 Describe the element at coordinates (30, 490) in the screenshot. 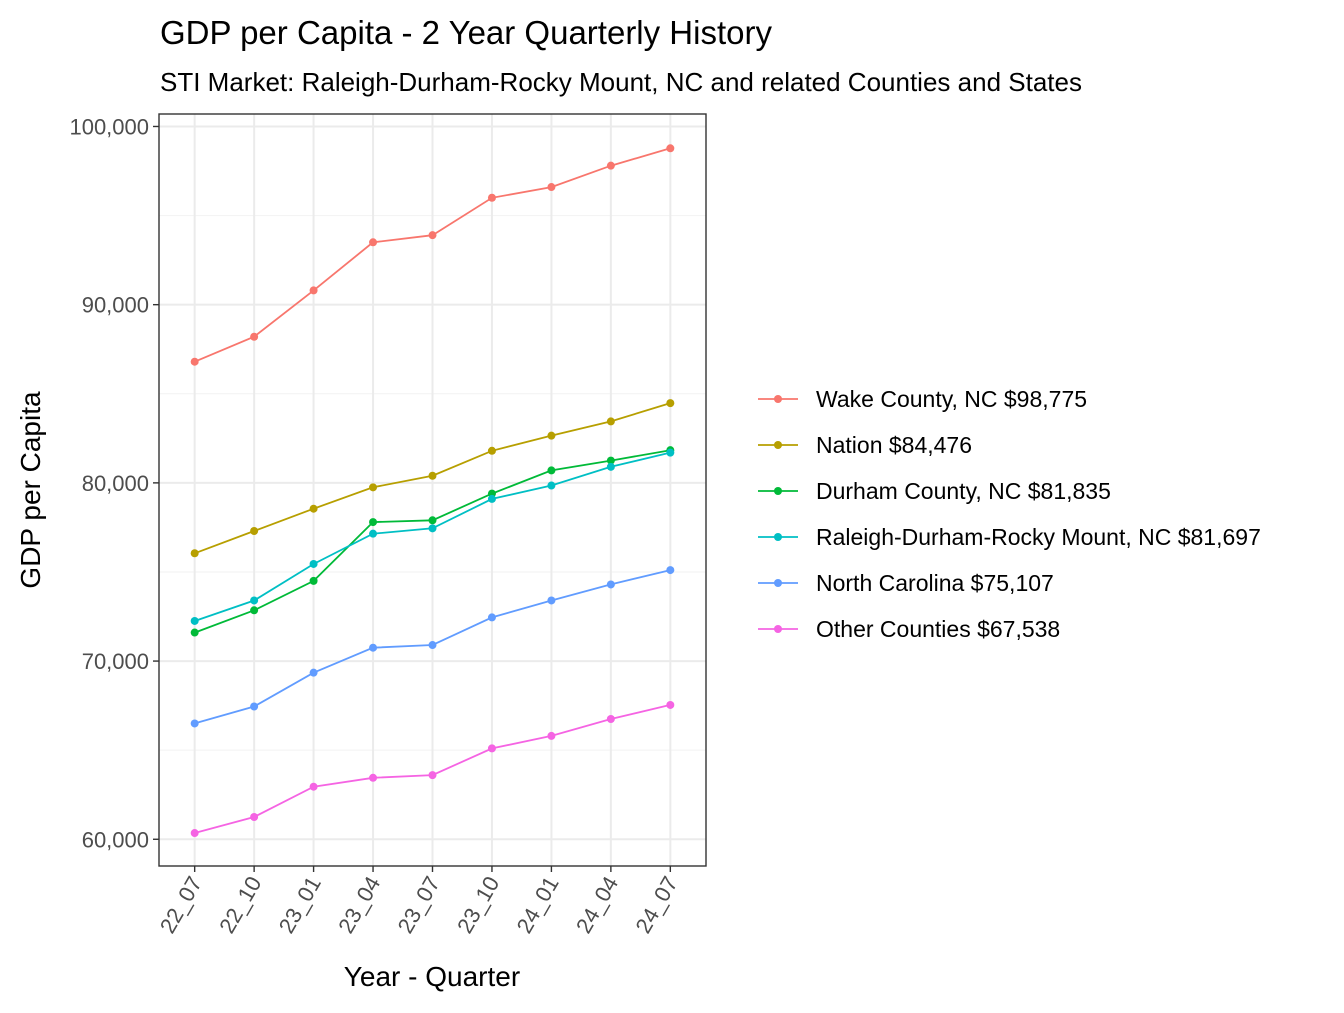

I see `y-axis-title: GDP per Capita` at that location.